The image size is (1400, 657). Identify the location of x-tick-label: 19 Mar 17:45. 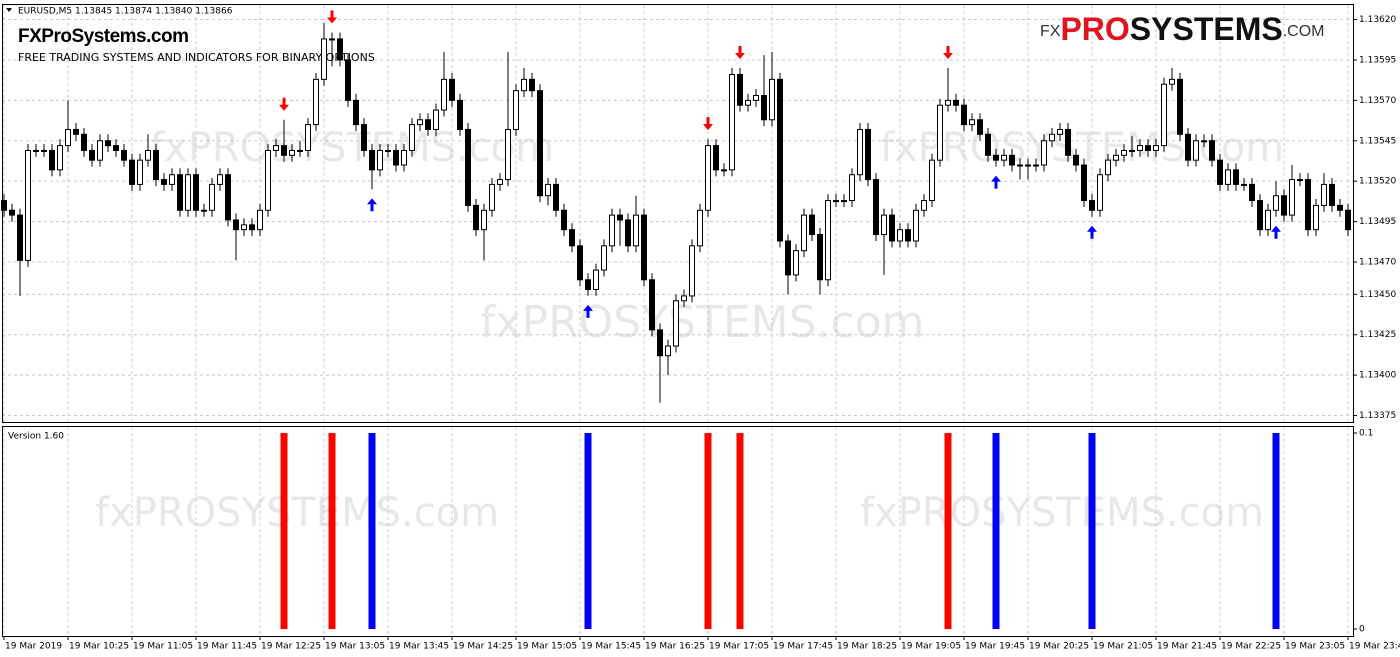
(803, 647).